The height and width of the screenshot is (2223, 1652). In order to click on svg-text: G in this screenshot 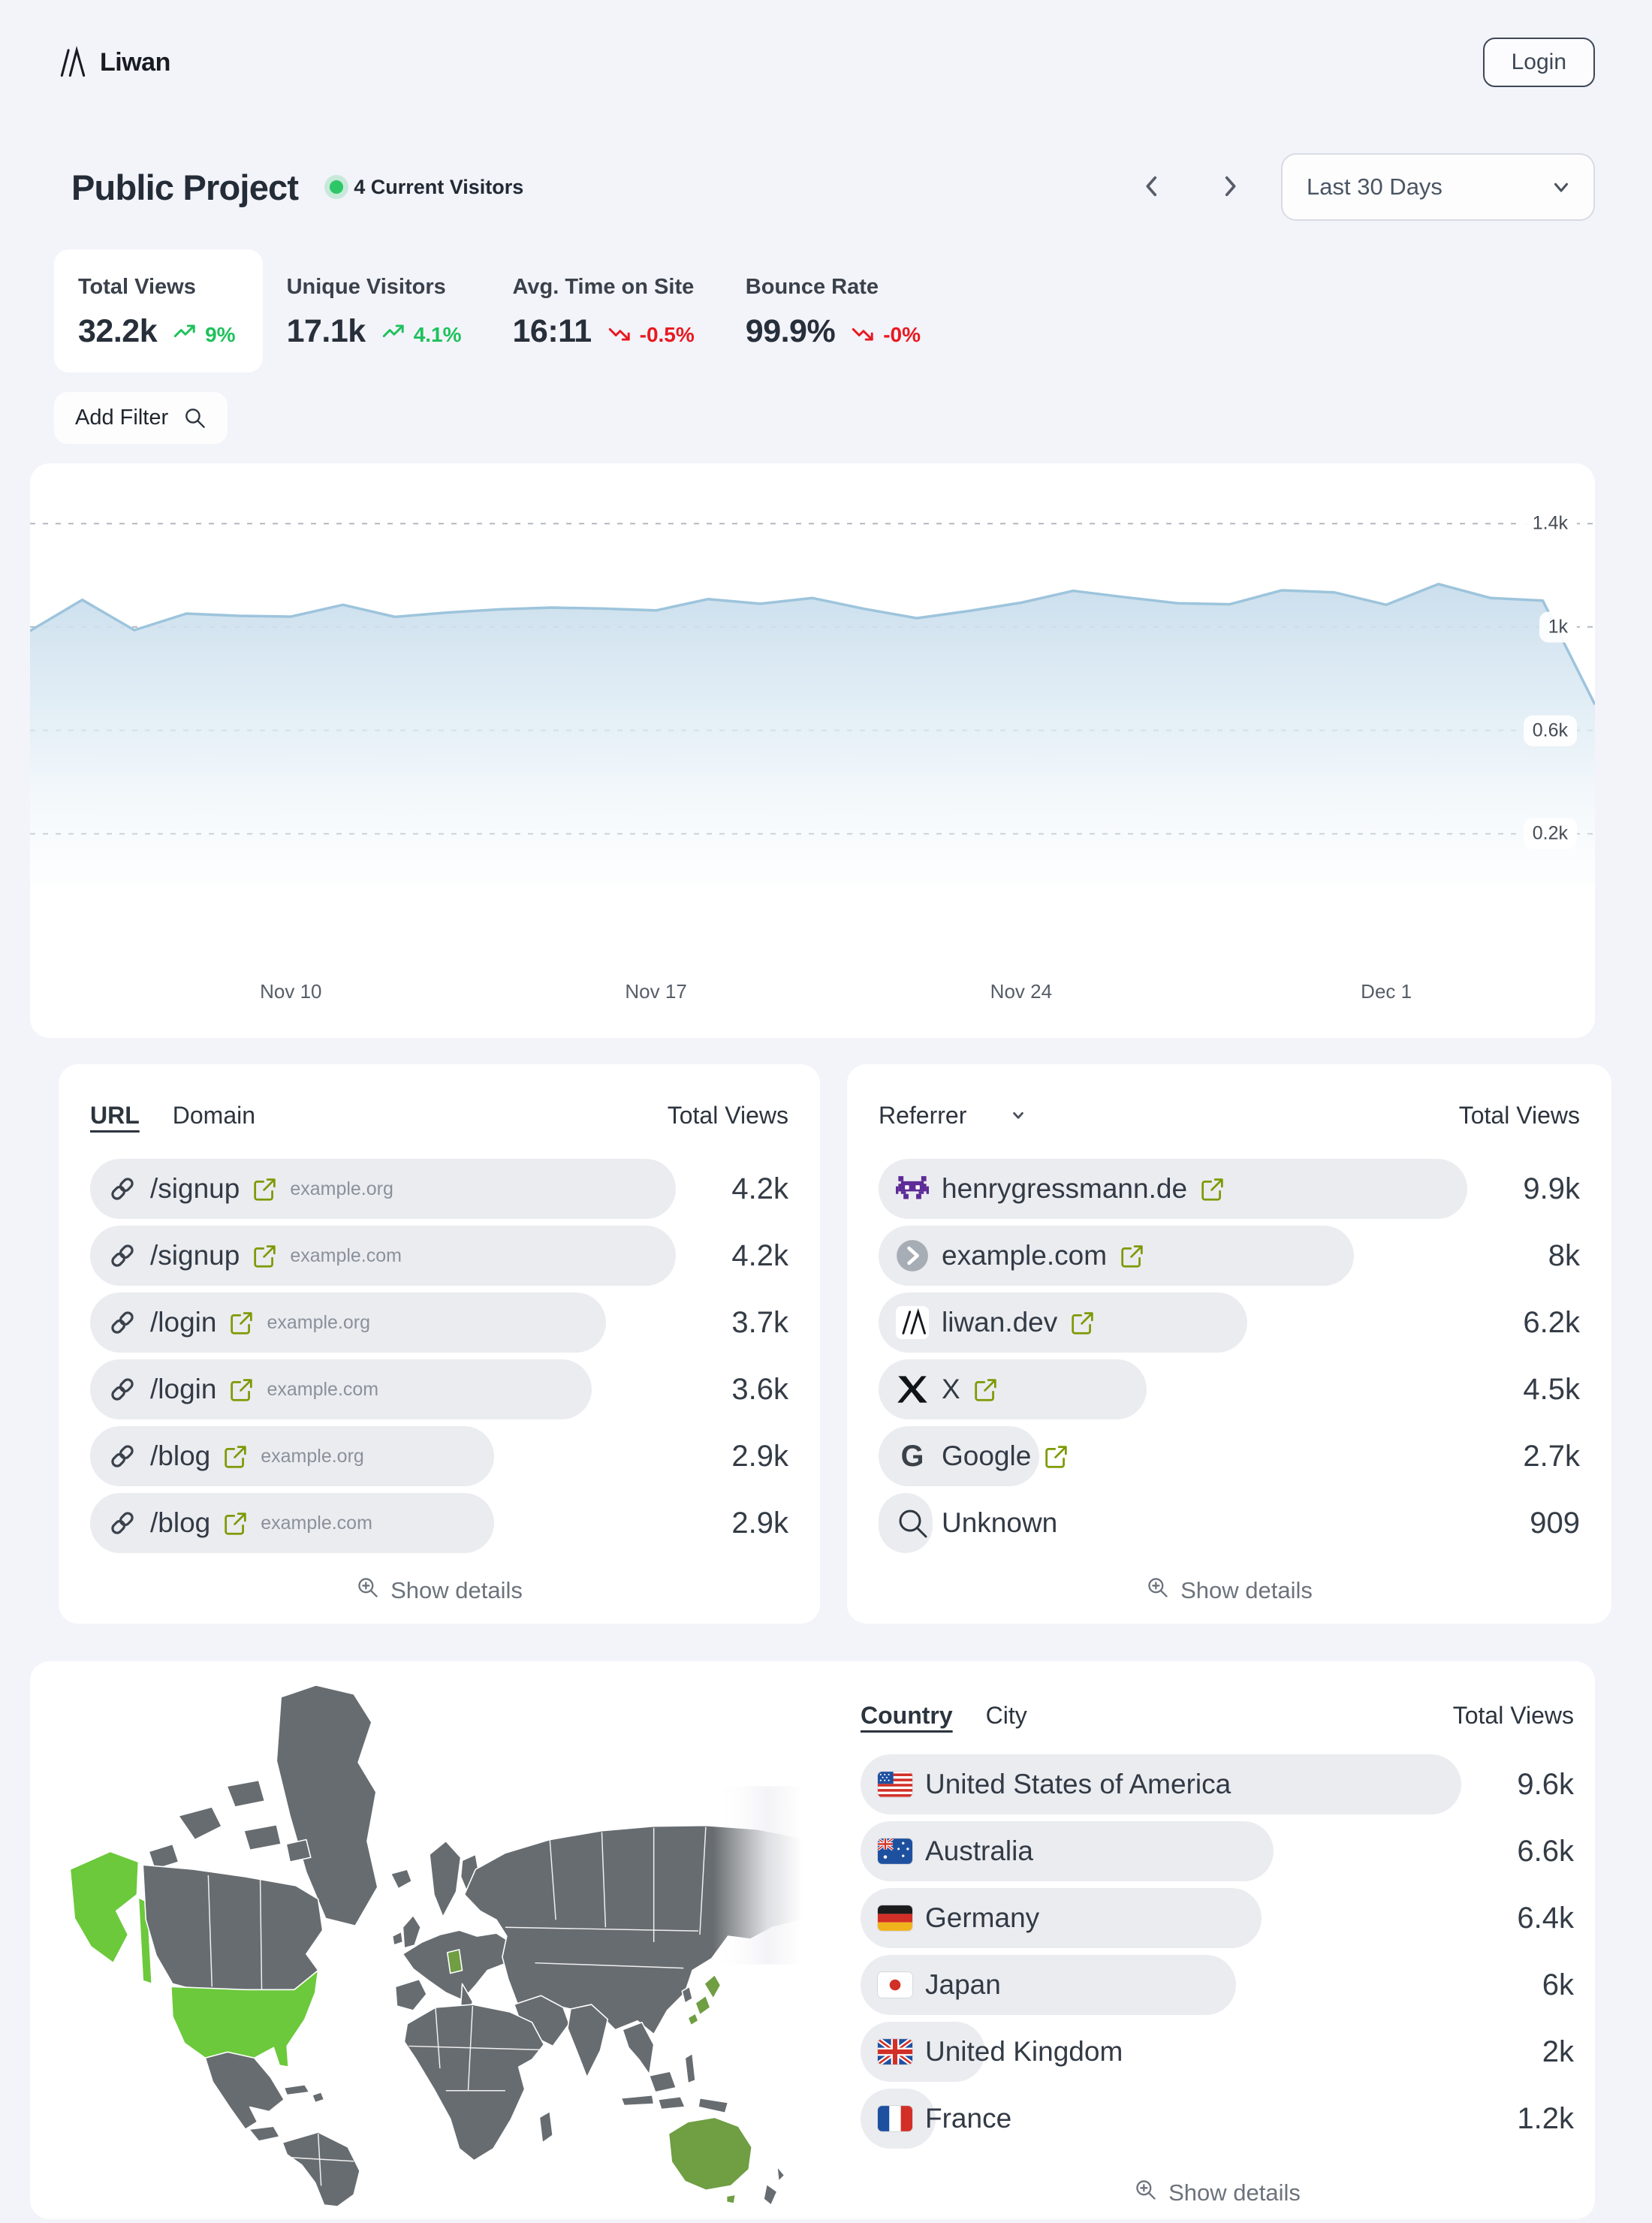, I will do `click(912, 1456)`.